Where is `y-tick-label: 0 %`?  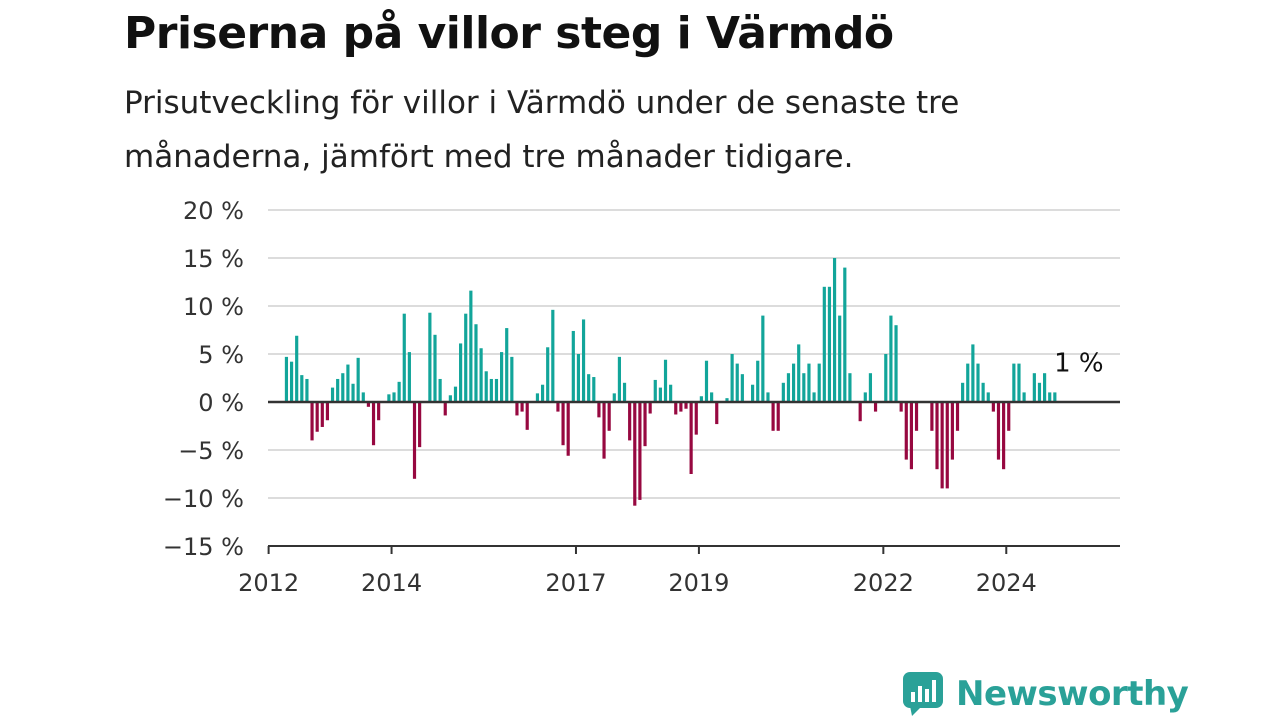 y-tick-label: 0 % is located at coordinates (221, 403).